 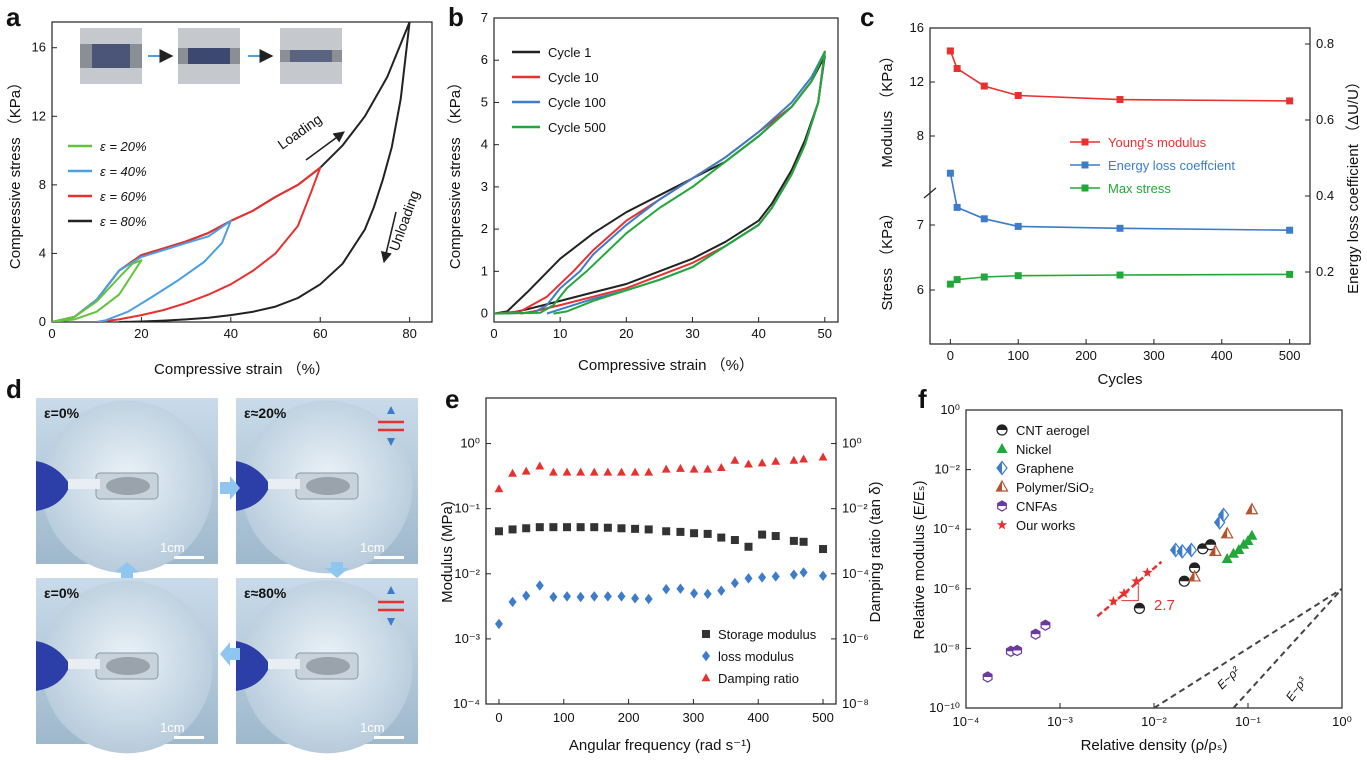 I want to click on y-tick-label-a: 8, so click(x=42, y=184).